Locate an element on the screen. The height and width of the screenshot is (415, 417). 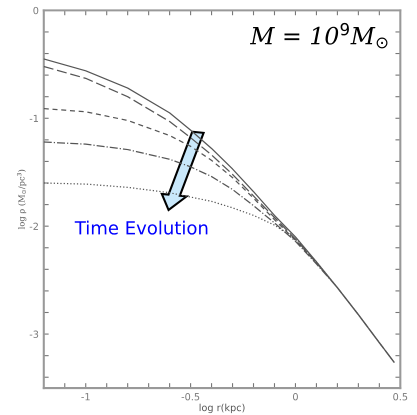
y-tick-label: -2 is located at coordinates (34, 226).